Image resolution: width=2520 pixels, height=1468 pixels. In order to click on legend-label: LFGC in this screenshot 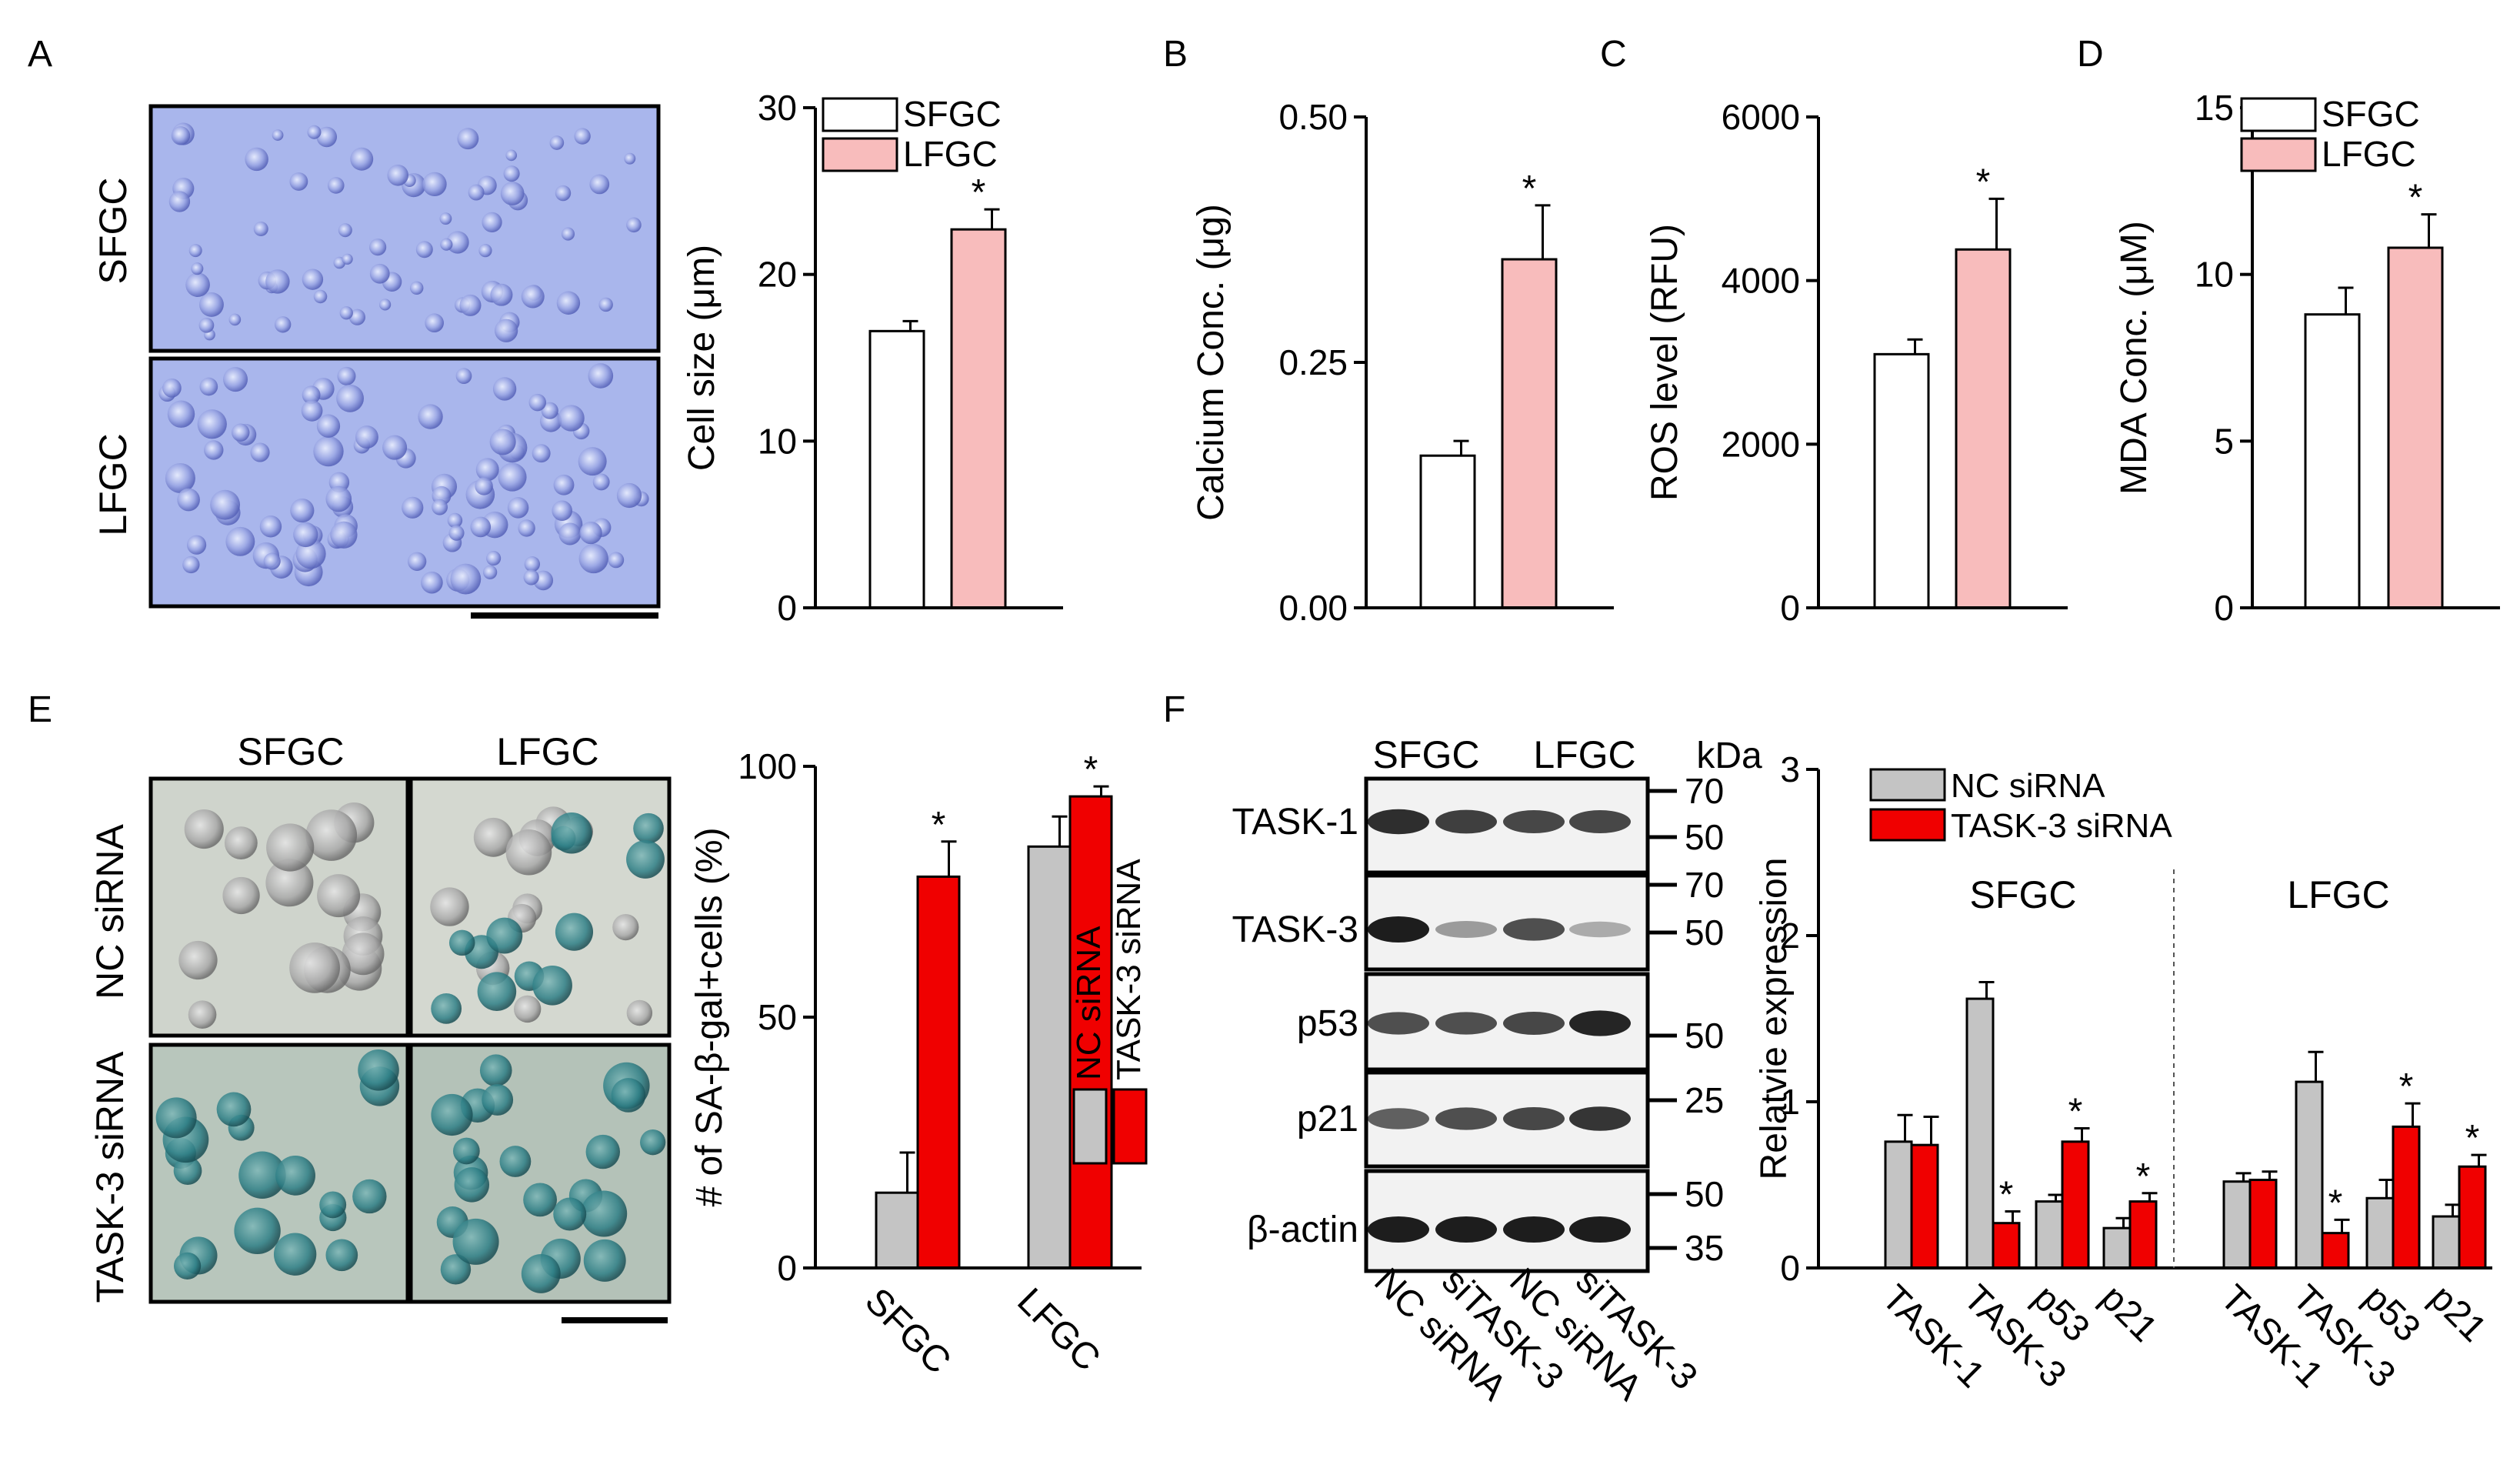, I will do `click(951, 154)`.